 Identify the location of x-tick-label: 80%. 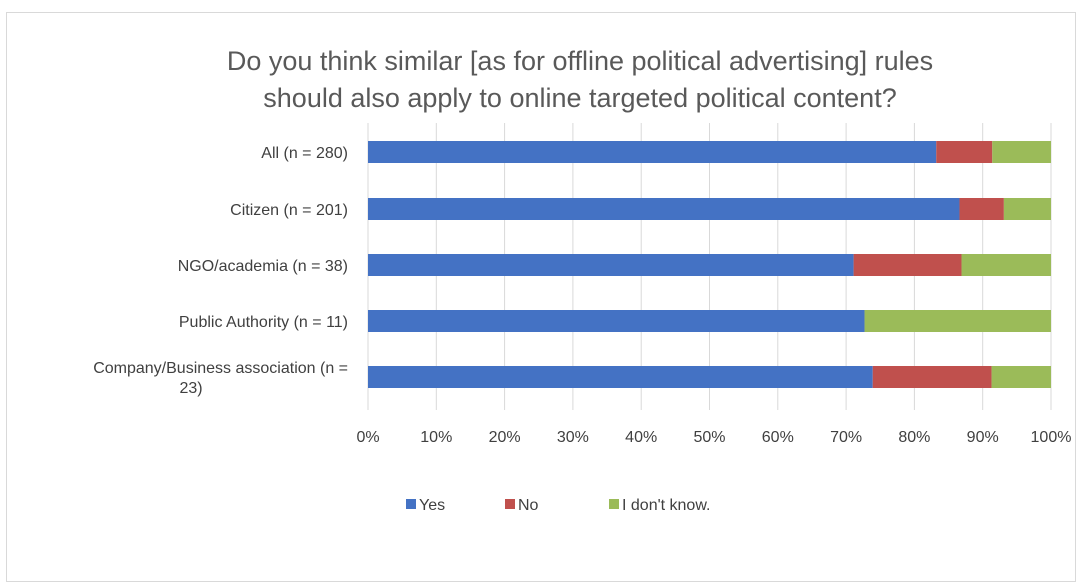
(914, 437).